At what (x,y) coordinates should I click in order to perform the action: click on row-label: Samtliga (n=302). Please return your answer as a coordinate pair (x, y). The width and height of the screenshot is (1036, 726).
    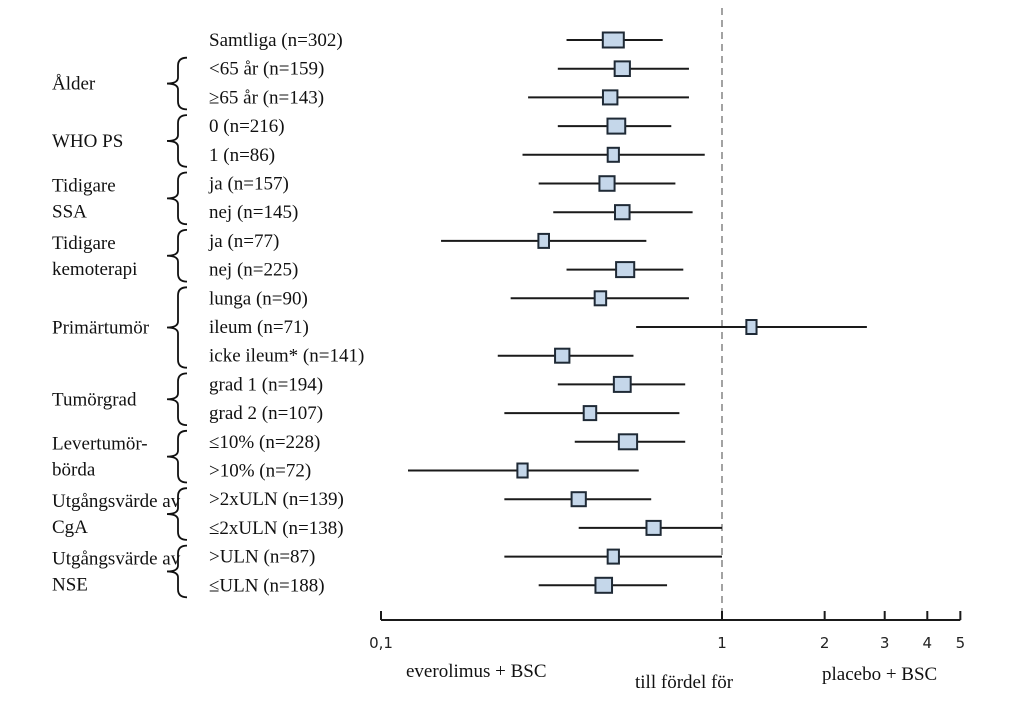
    Looking at the image, I should click on (276, 40).